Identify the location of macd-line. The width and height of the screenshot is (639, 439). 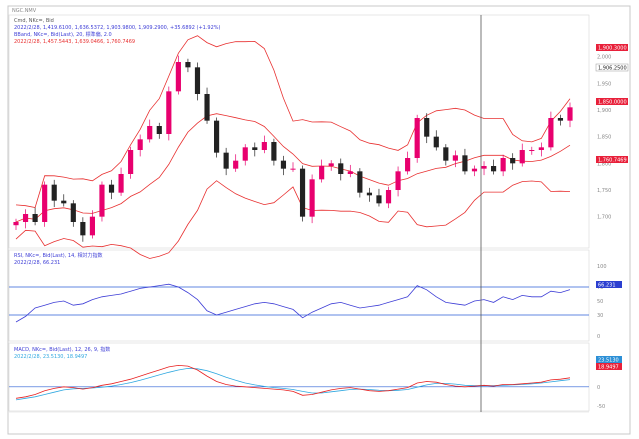
(293, 381).